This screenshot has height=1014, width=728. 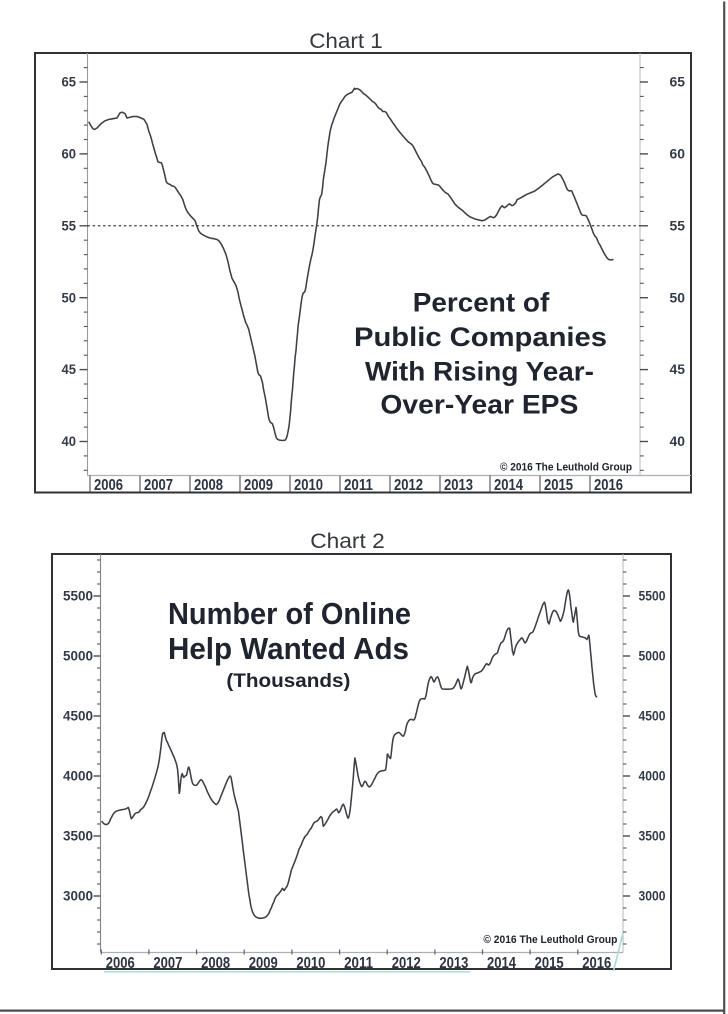 What do you see at coordinates (482, 303) in the screenshot?
I see `svg-text: Percent of` at bounding box center [482, 303].